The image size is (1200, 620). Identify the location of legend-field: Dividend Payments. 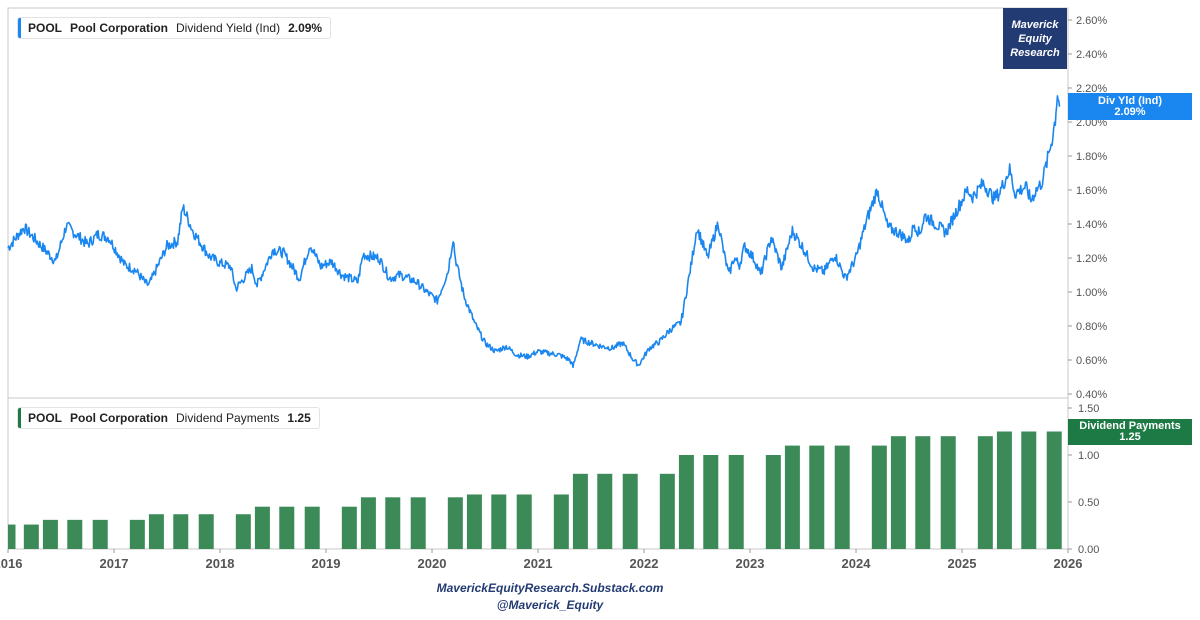
(228, 418).